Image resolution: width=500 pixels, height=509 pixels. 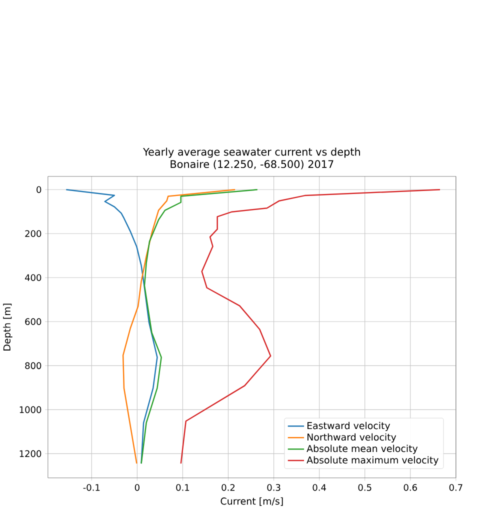 What do you see at coordinates (228, 487) in the screenshot?
I see `x-tick-label: 0.2` at bounding box center [228, 487].